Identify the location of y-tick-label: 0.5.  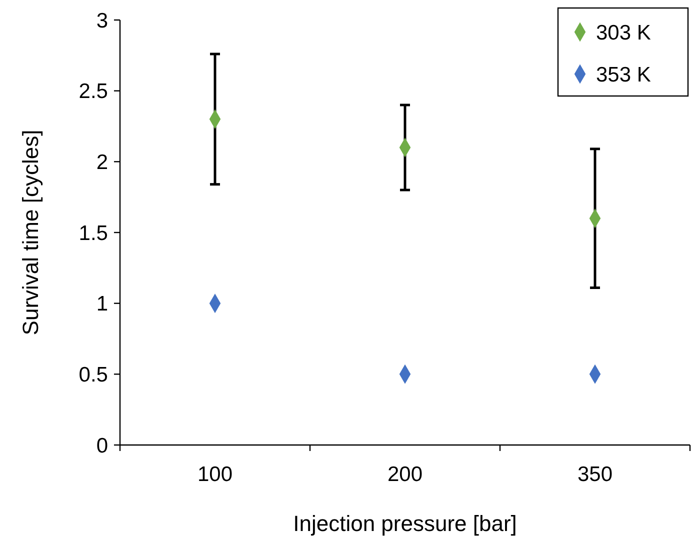
(93, 375).